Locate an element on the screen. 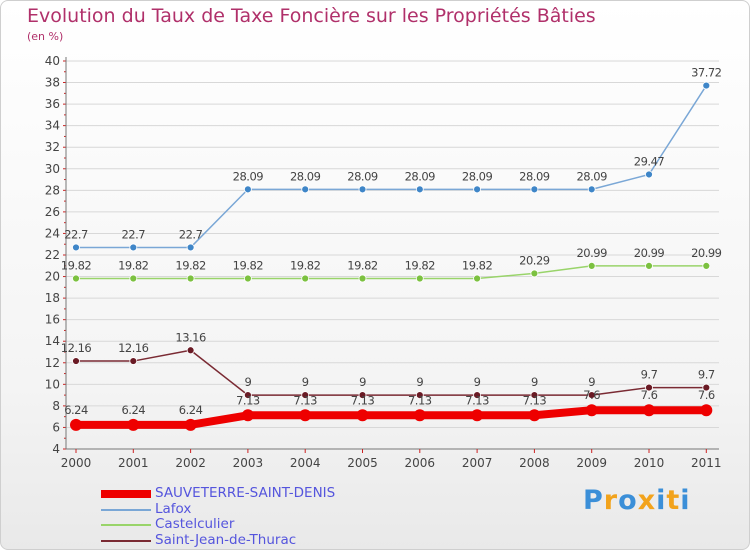 The image size is (750, 550). y-tick-label: 10 is located at coordinates (52, 384).